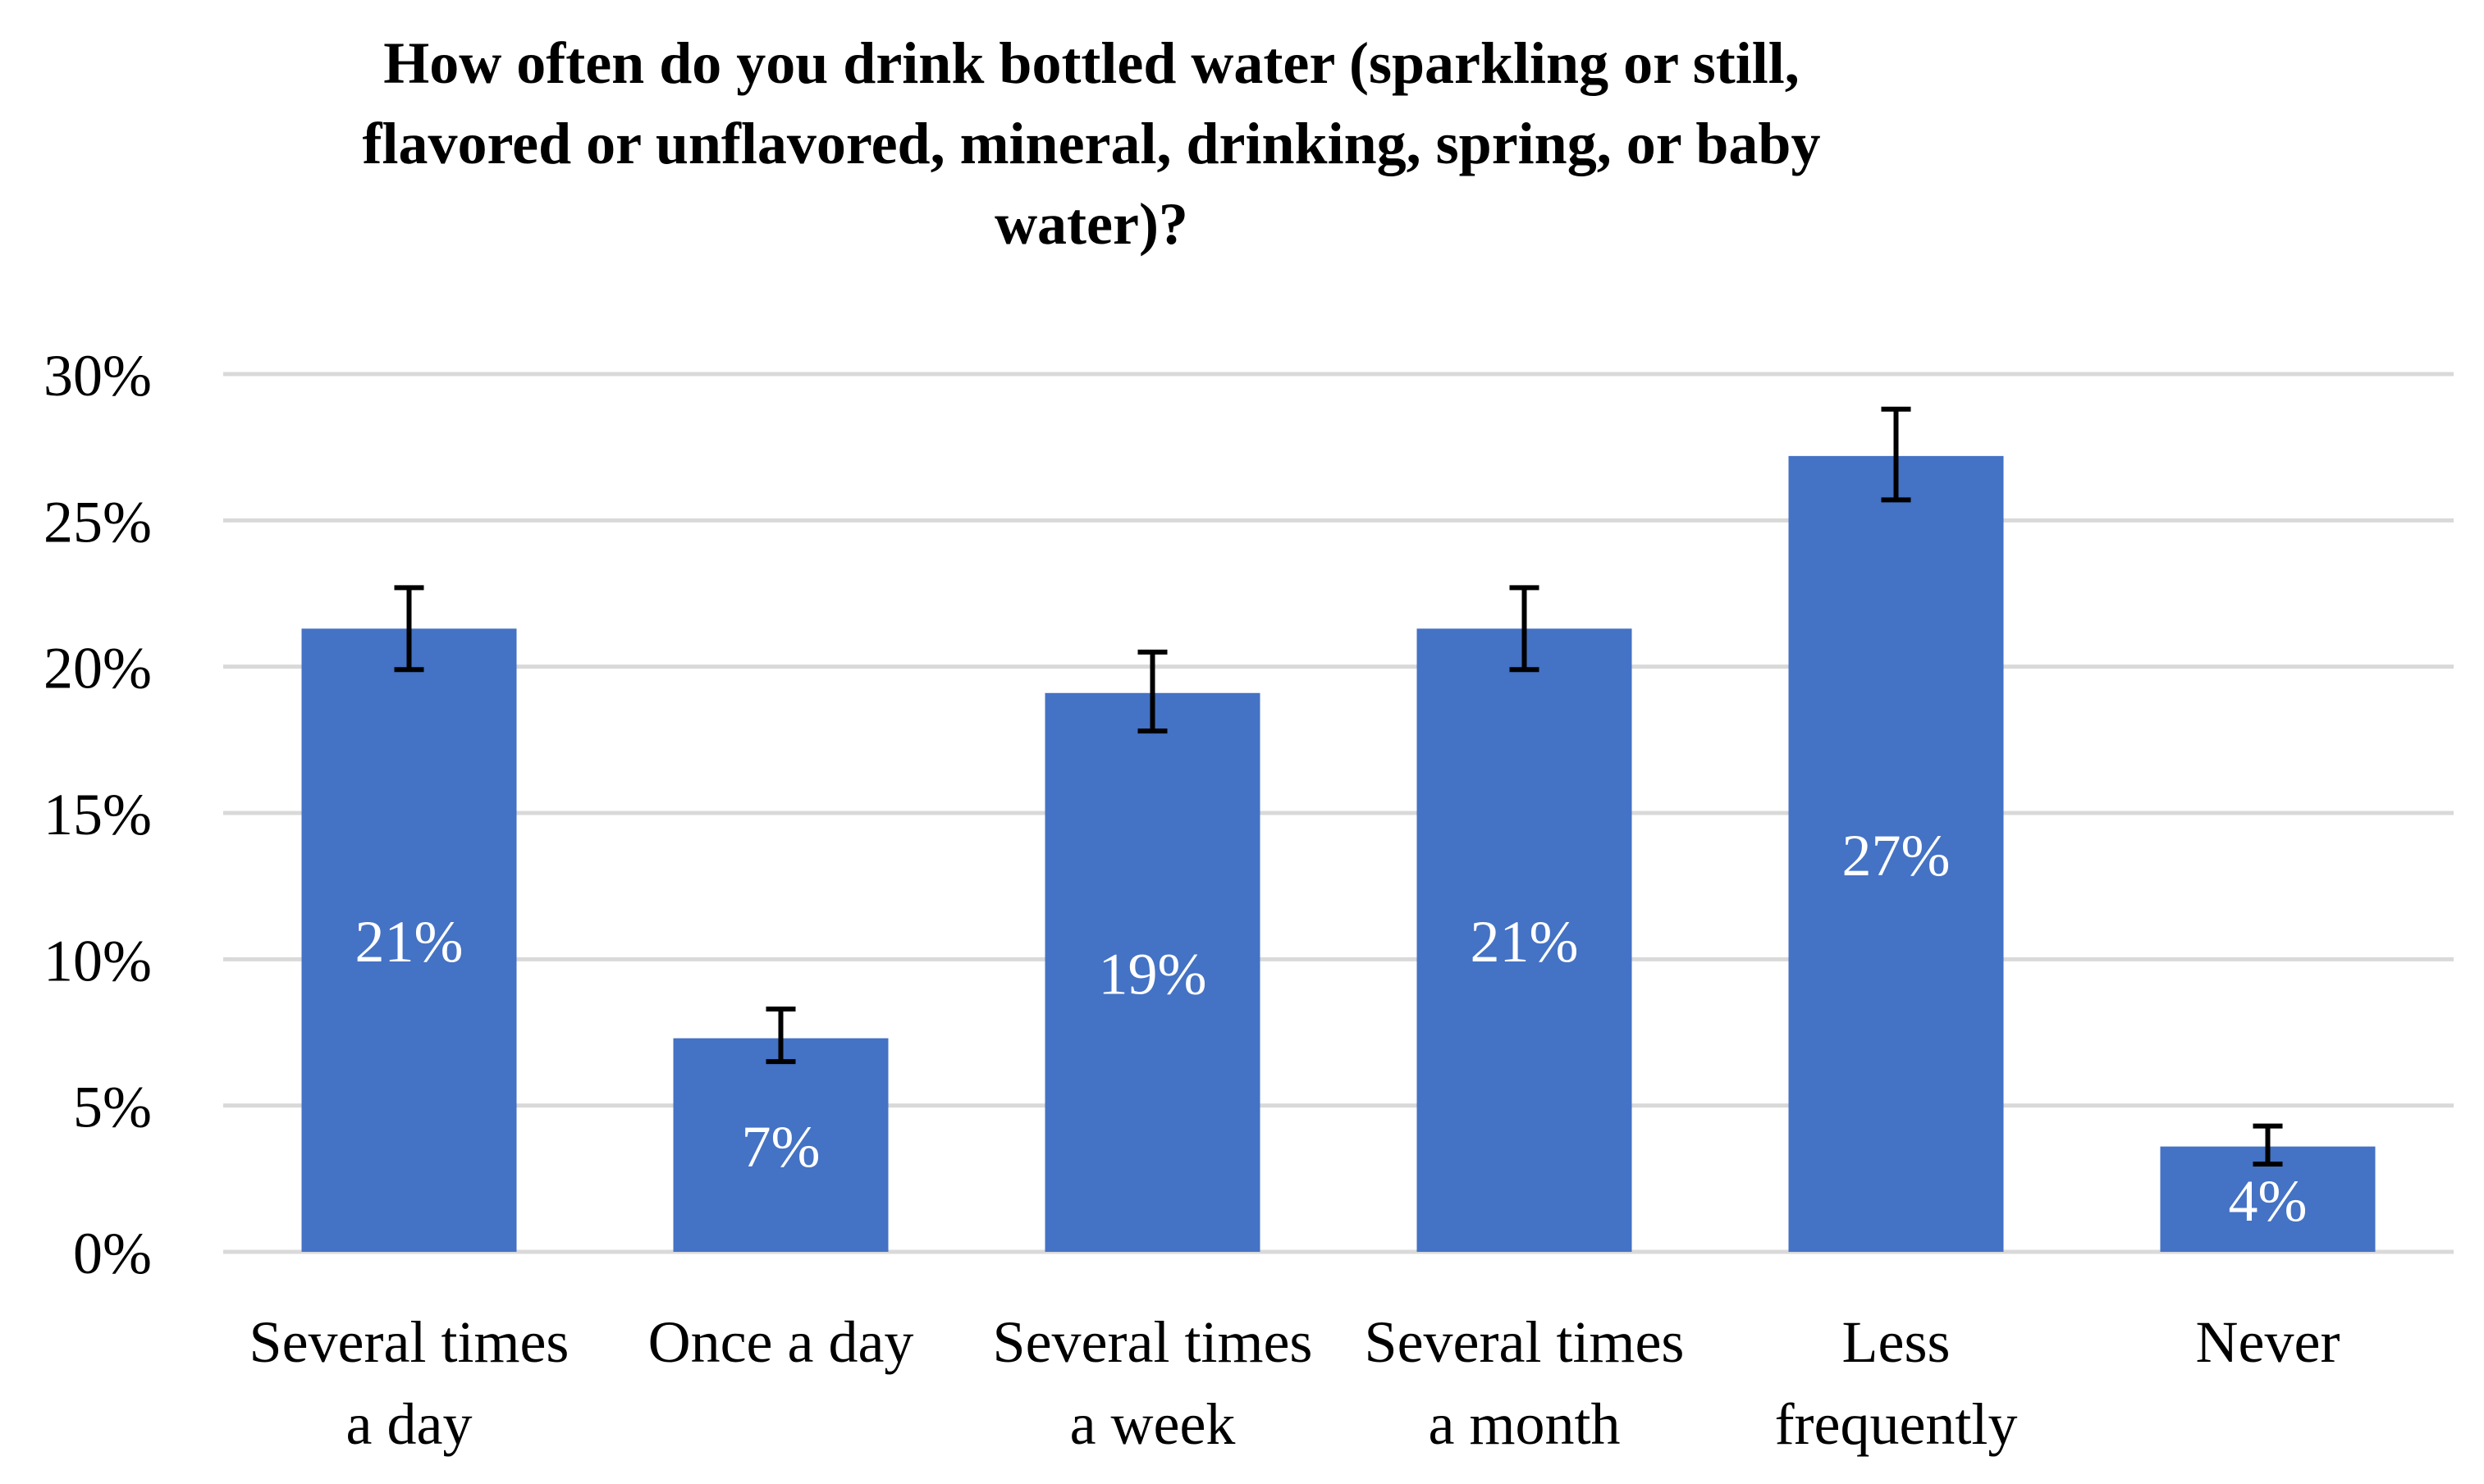  What do you see at coordinates (1896, 1342) in the screenshot?
I see `x-tick-label: Less` at bounding box center [1896, 1342].